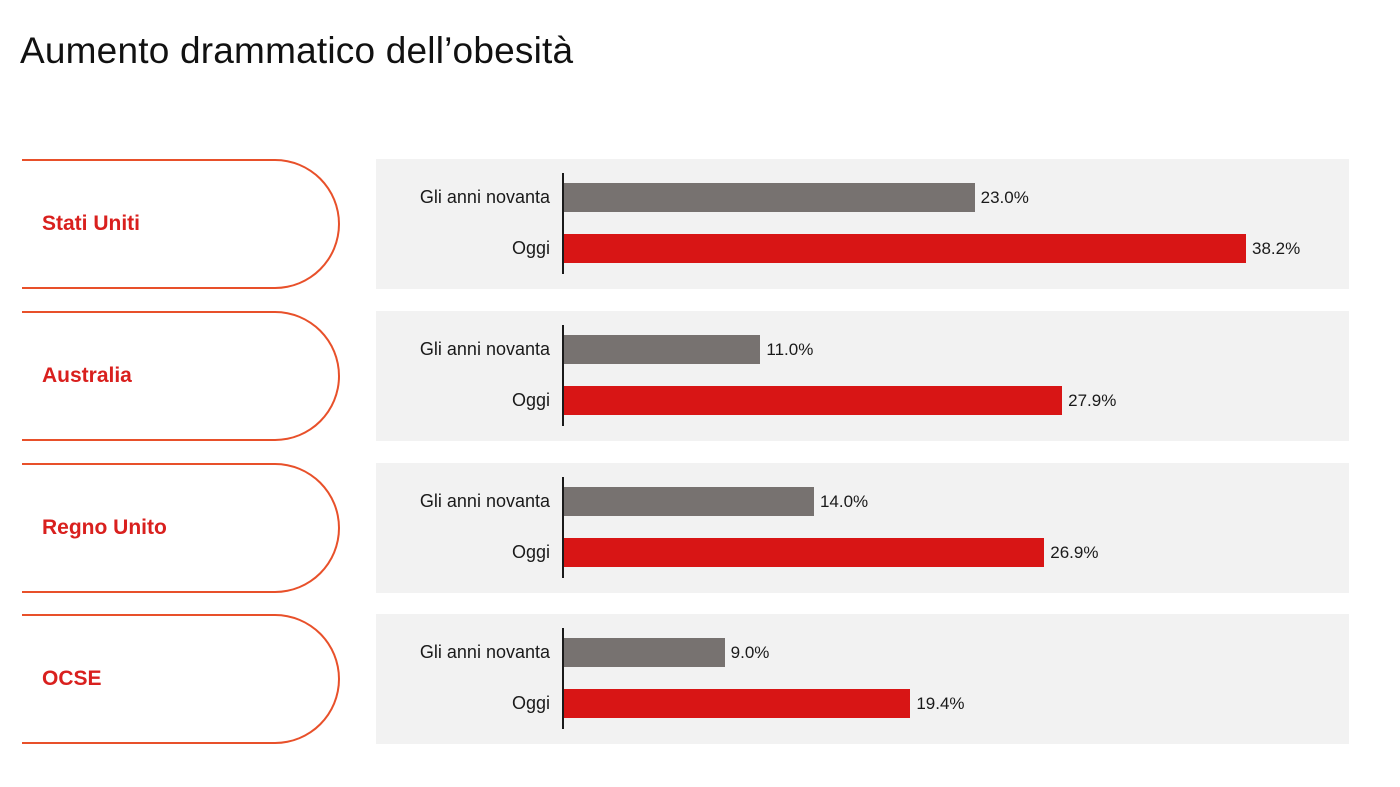  I want to click on country-tab: Regno Unito, so click(181, 528).